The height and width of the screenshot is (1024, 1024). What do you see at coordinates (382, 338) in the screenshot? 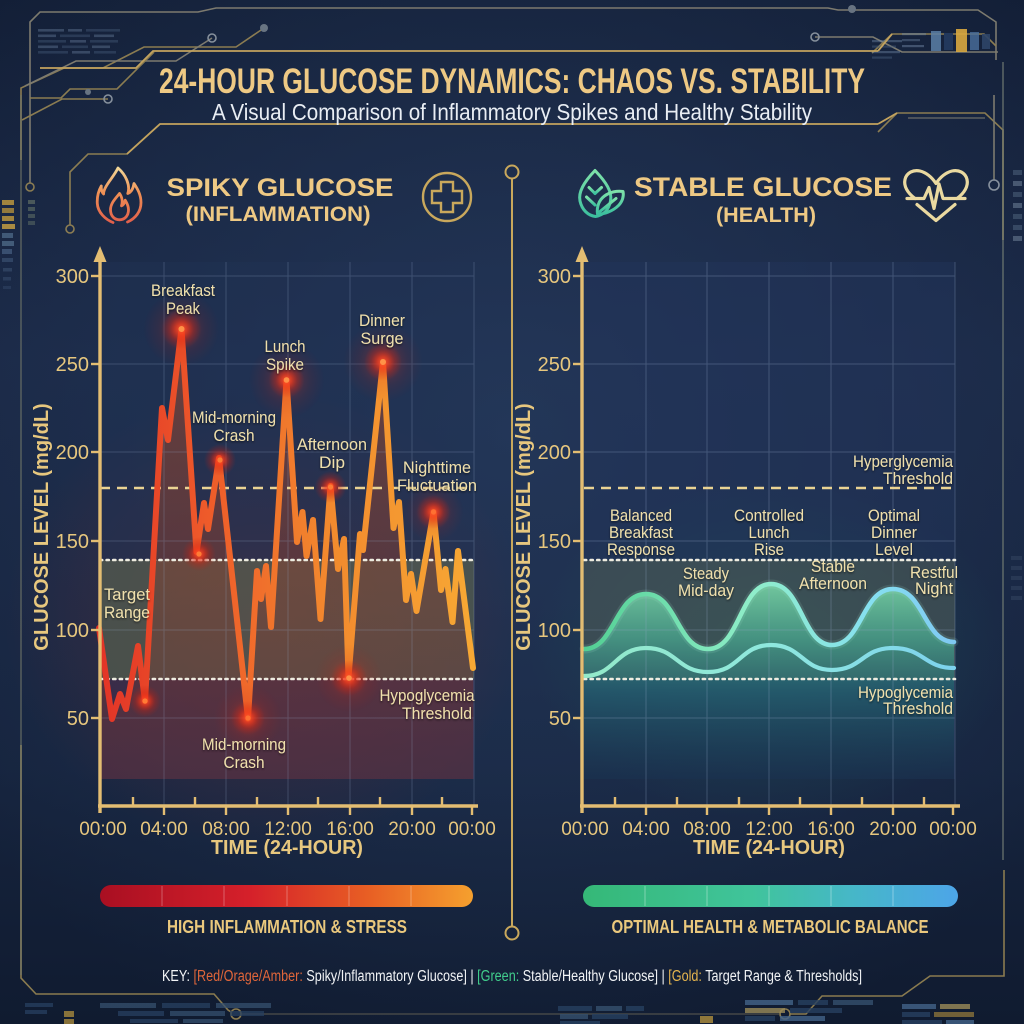
I see `svg-text: Surge` at bounding box center [382, 338].